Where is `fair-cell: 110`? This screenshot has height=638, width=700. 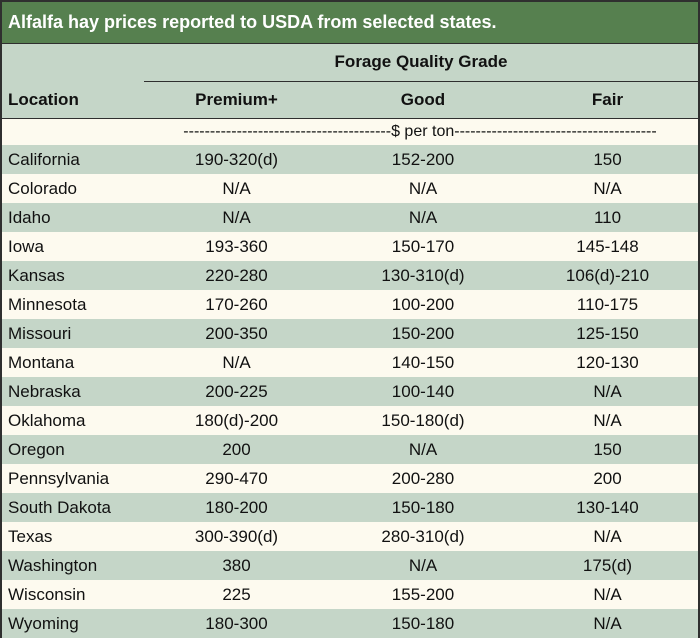 fair-cell: 110 is located at coordinates (607, 217).